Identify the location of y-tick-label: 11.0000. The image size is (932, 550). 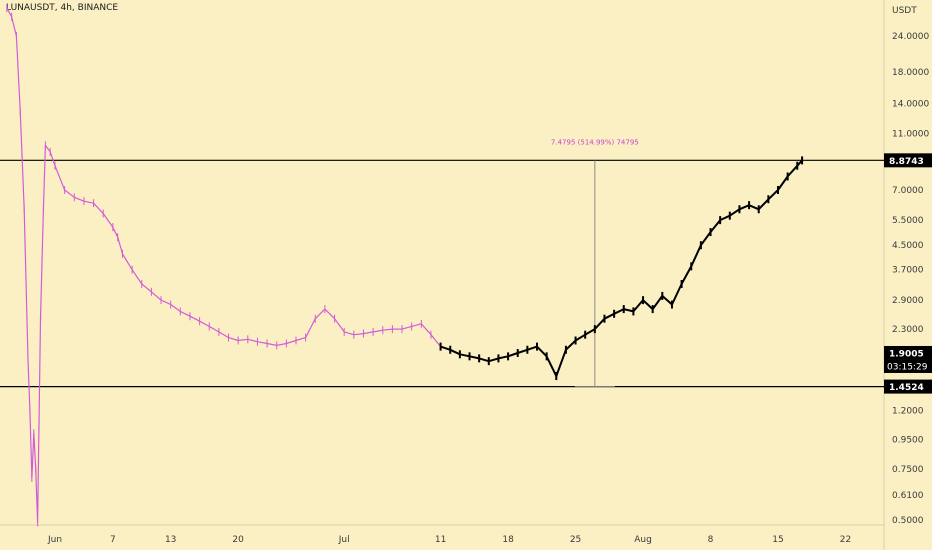
(910, 134).